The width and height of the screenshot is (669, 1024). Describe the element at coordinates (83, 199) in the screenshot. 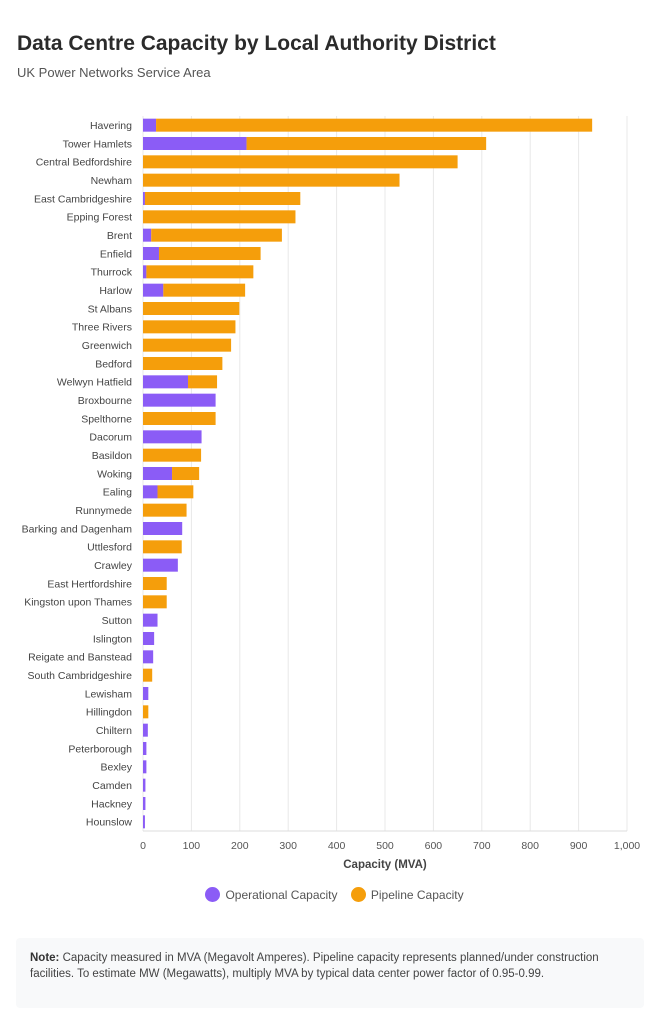

I see `y-category-label: East Cambridgeshire` at that location.